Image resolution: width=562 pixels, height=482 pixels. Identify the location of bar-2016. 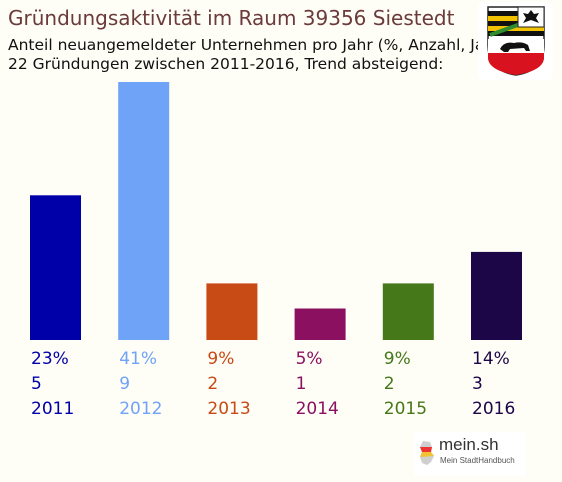
(496, 295).